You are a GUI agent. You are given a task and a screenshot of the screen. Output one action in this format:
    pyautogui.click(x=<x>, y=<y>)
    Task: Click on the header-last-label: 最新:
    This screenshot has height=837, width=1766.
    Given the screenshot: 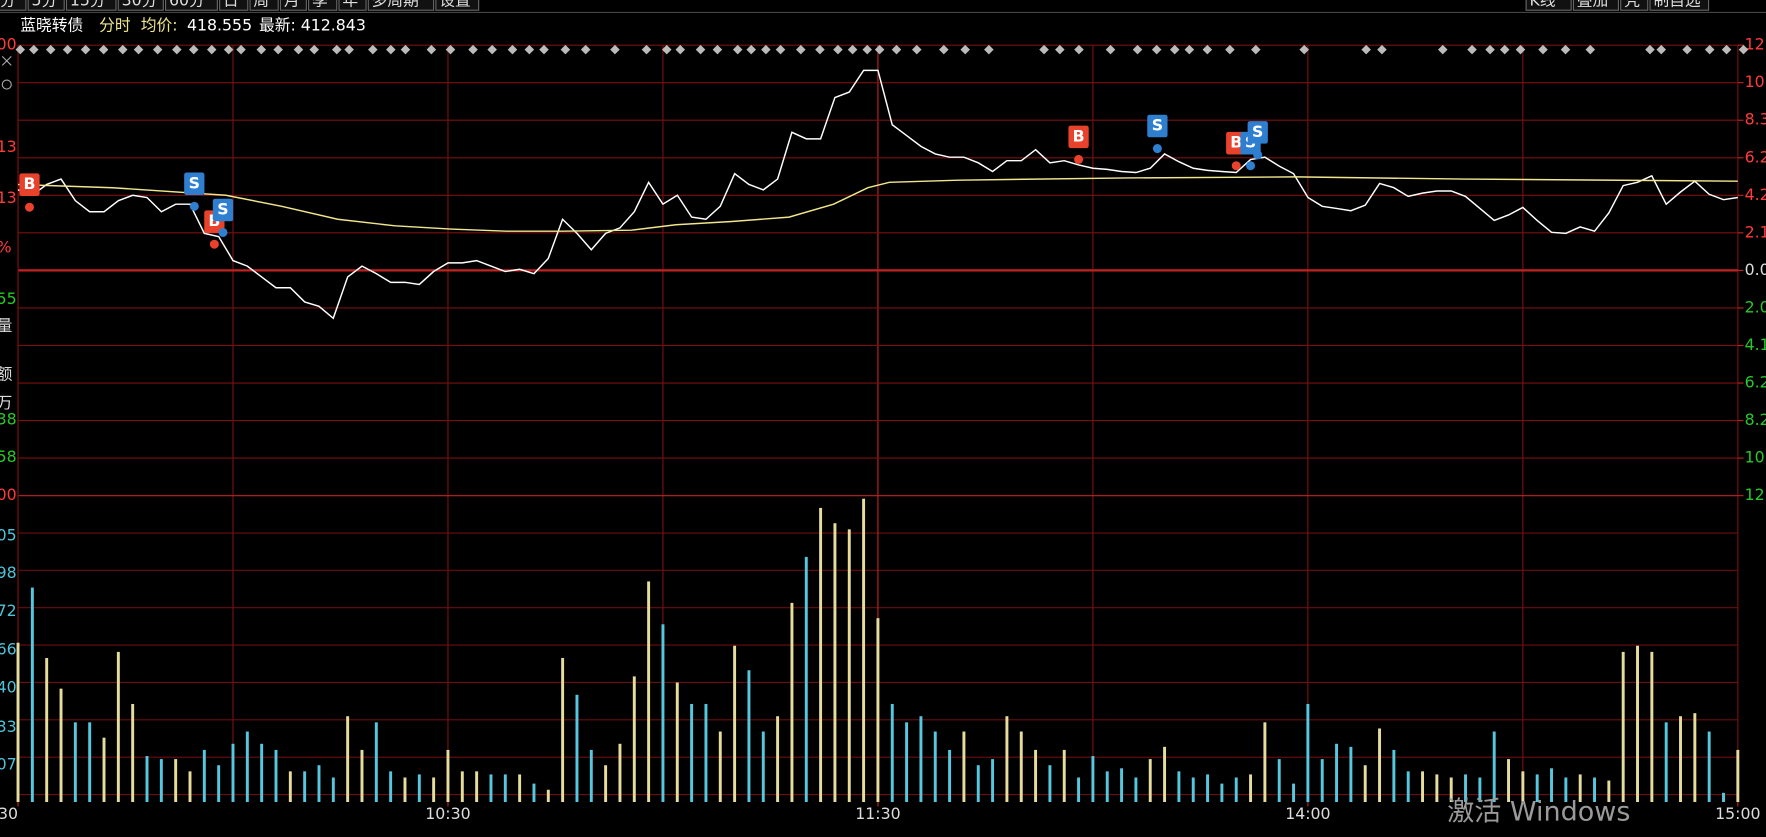 What is the action you would take?
    pyautogui.click(x=277, y=24)
    